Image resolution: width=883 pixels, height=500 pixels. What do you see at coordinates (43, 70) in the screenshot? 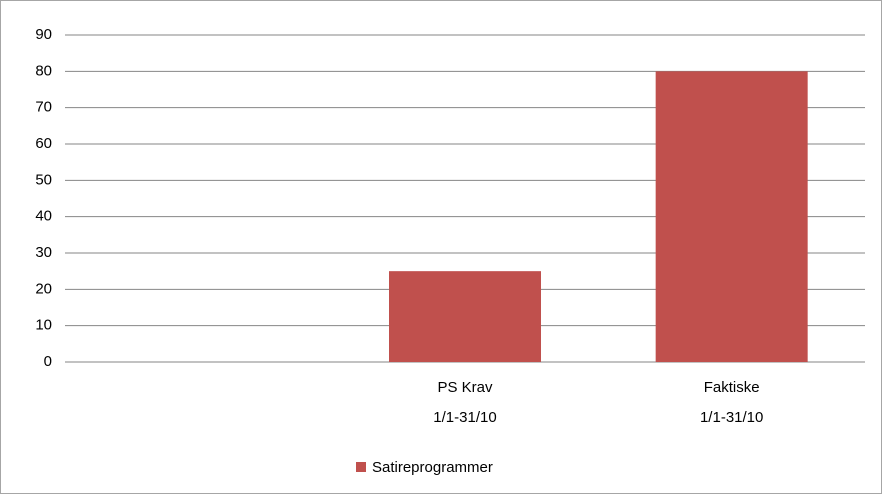
I see `y-tick-label: 80` at bounding box center [43, 70].